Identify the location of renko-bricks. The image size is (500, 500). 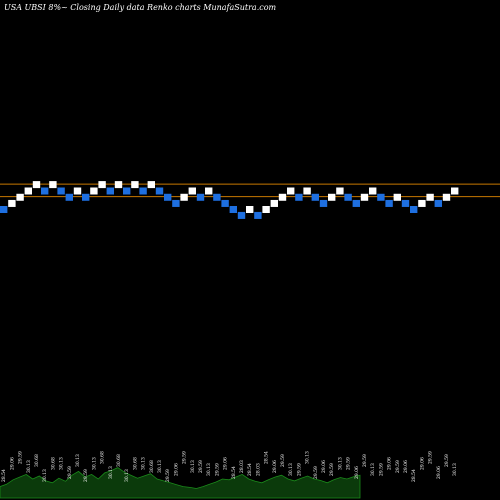
(229, 200).